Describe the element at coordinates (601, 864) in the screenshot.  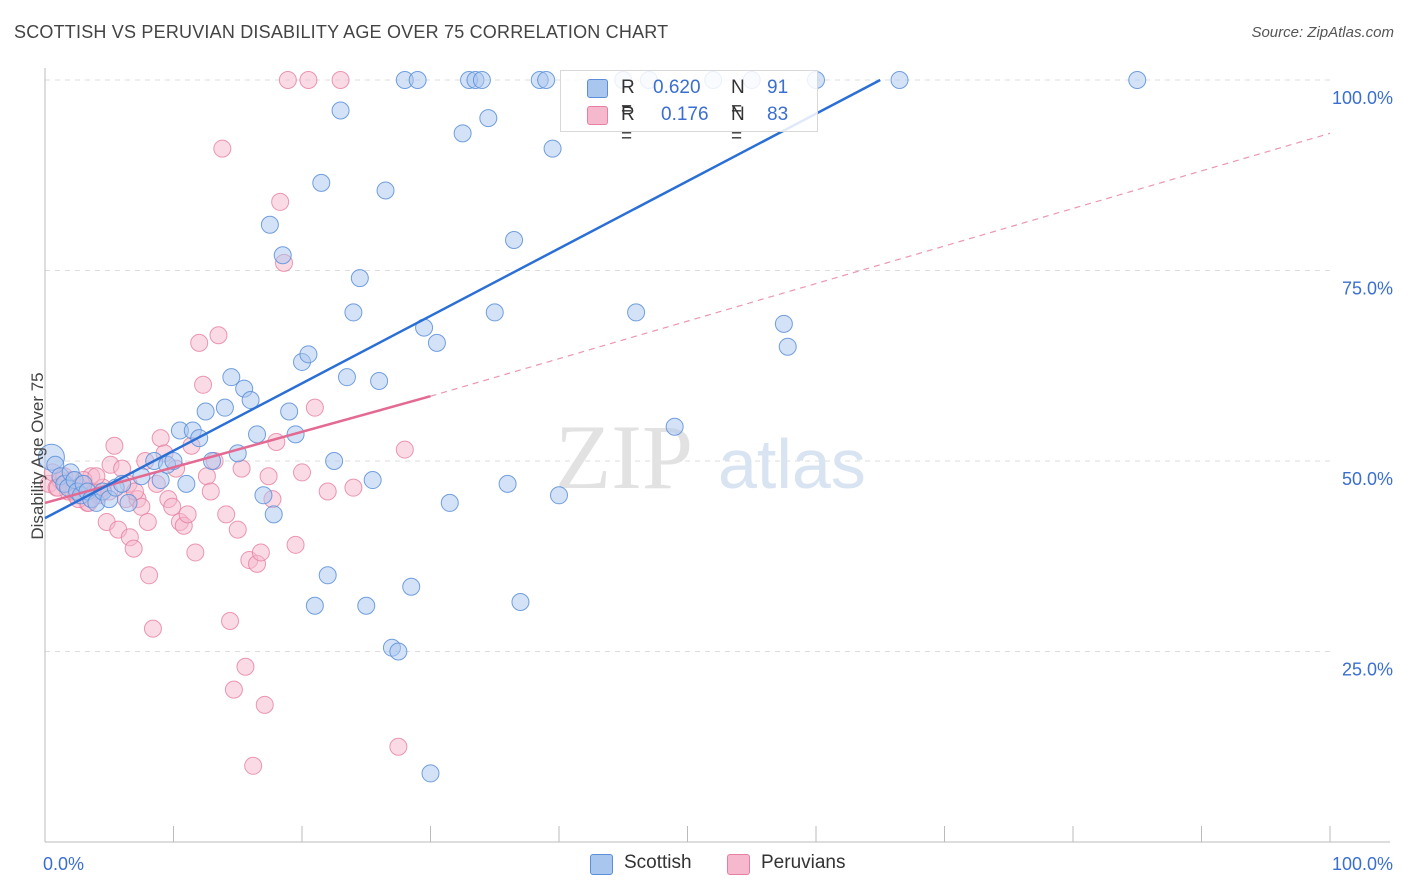
I see `scottish-swatch` at that location.